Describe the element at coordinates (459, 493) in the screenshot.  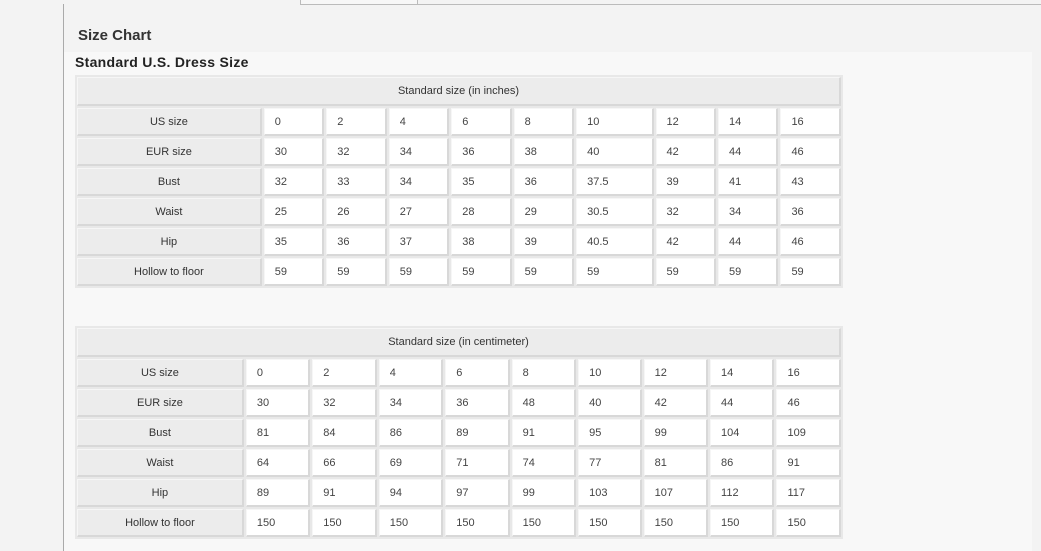
I see `table-row: Hip 89 91 94 97 99 103 107 112 117` at that location.